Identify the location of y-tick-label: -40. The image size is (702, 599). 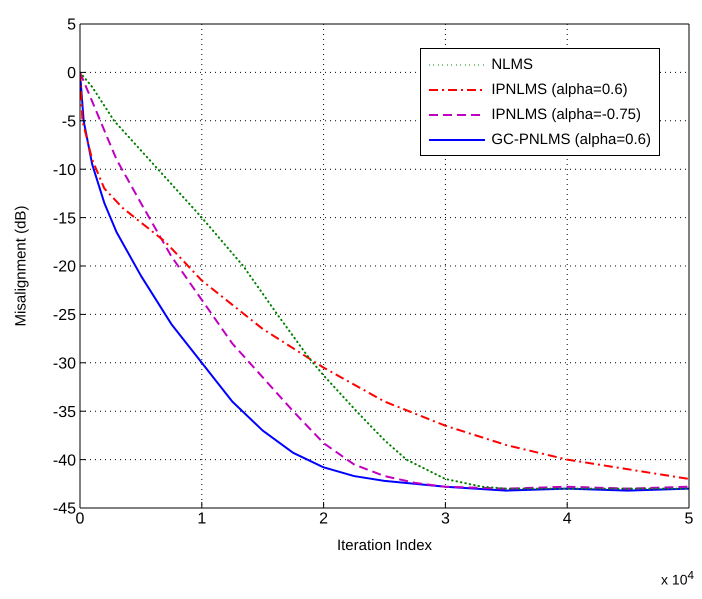
(64, 461).